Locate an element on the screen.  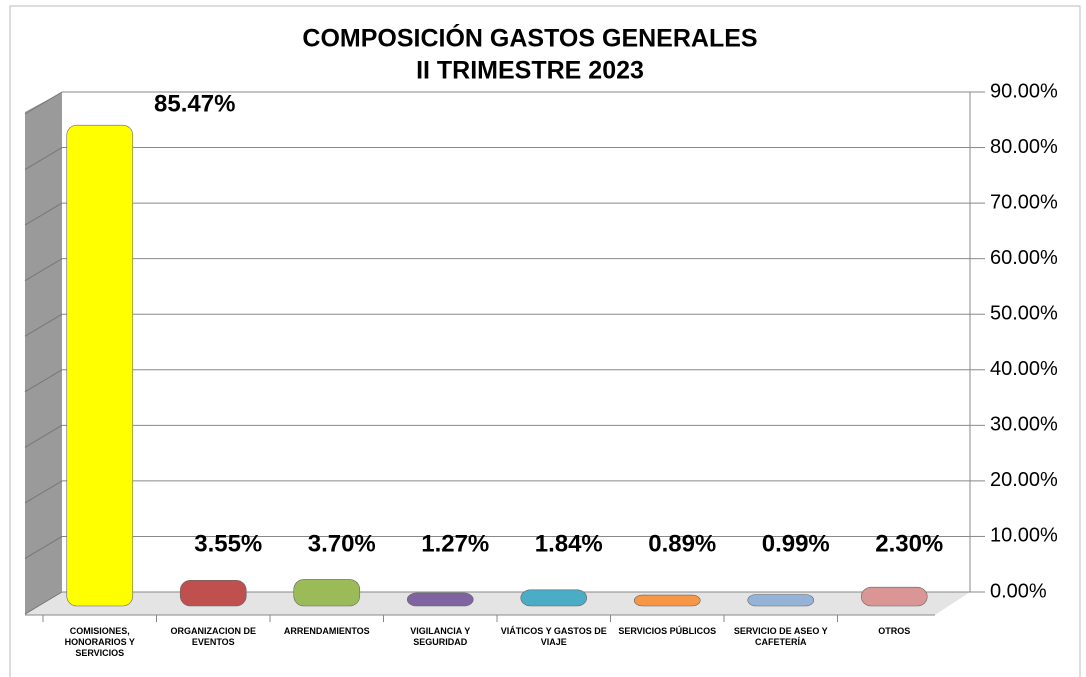
x-tick-label: VIGILANCIA Y SEGURIDAD is located at coordinates (440, 636).